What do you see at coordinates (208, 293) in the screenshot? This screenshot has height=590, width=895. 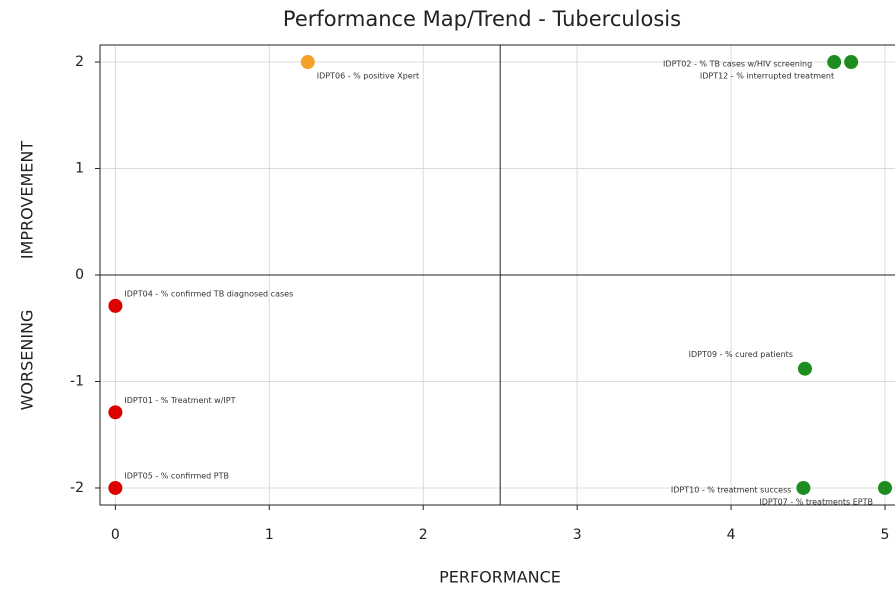 I see `point-label: IDPT04 - % confirmed TB diagnosed cases` at bounding box center [208, 293].